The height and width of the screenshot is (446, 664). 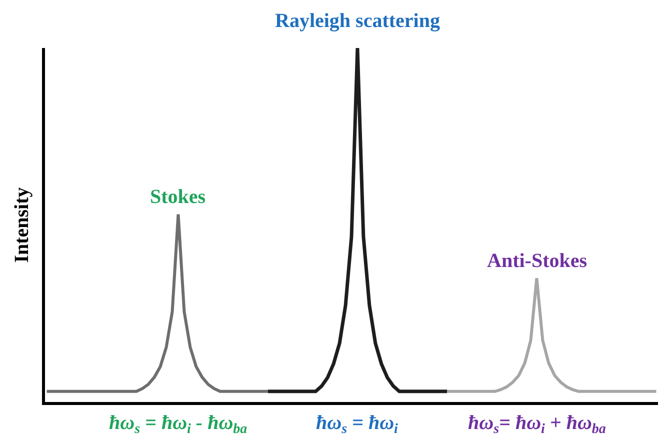 What do you see at coordinates (537, 425) in the screenshot?
I see `text: ħω$_{s}$= ħω$_{i}$ + ħω$_{ba}$` at bounding box center [537, 425].